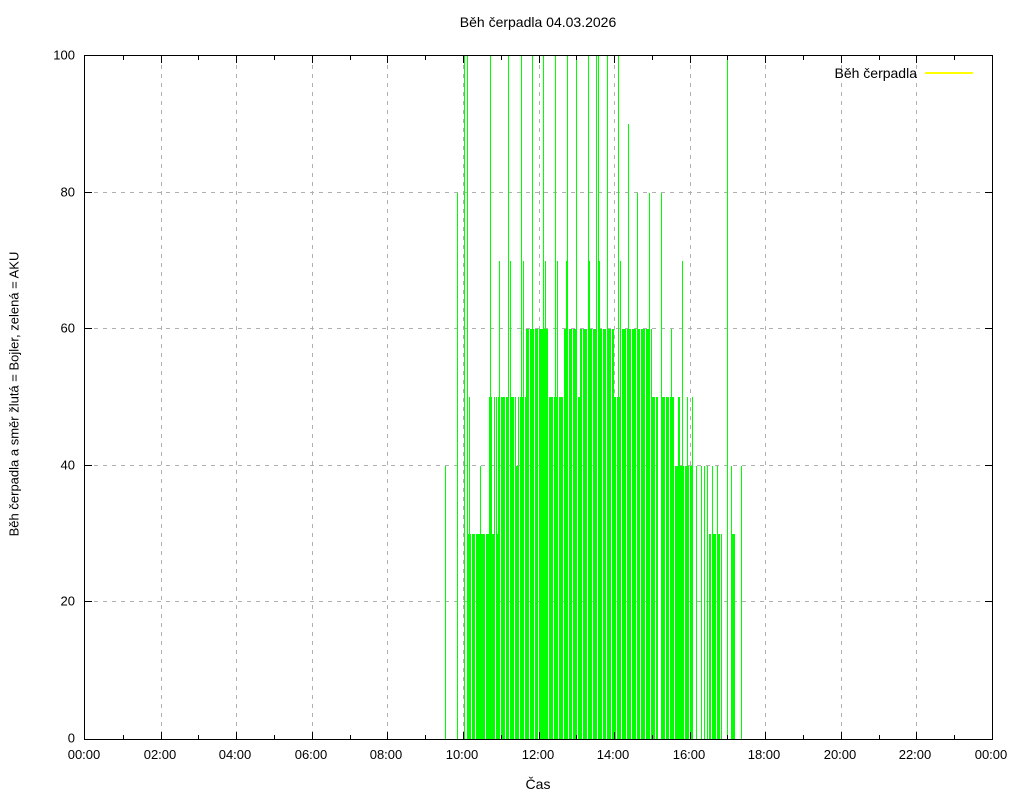 The image size is (1024, 800). What do you see at coordinates (311, 754) in the screenshot?
I see `x-tick-label: 06:00` at bounding box center [311, 754].